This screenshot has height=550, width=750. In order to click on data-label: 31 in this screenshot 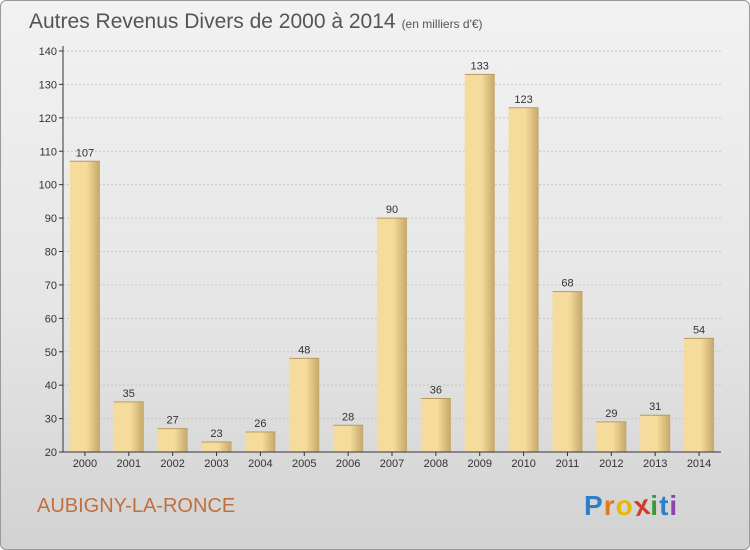, I will do `click(655, 407)`.